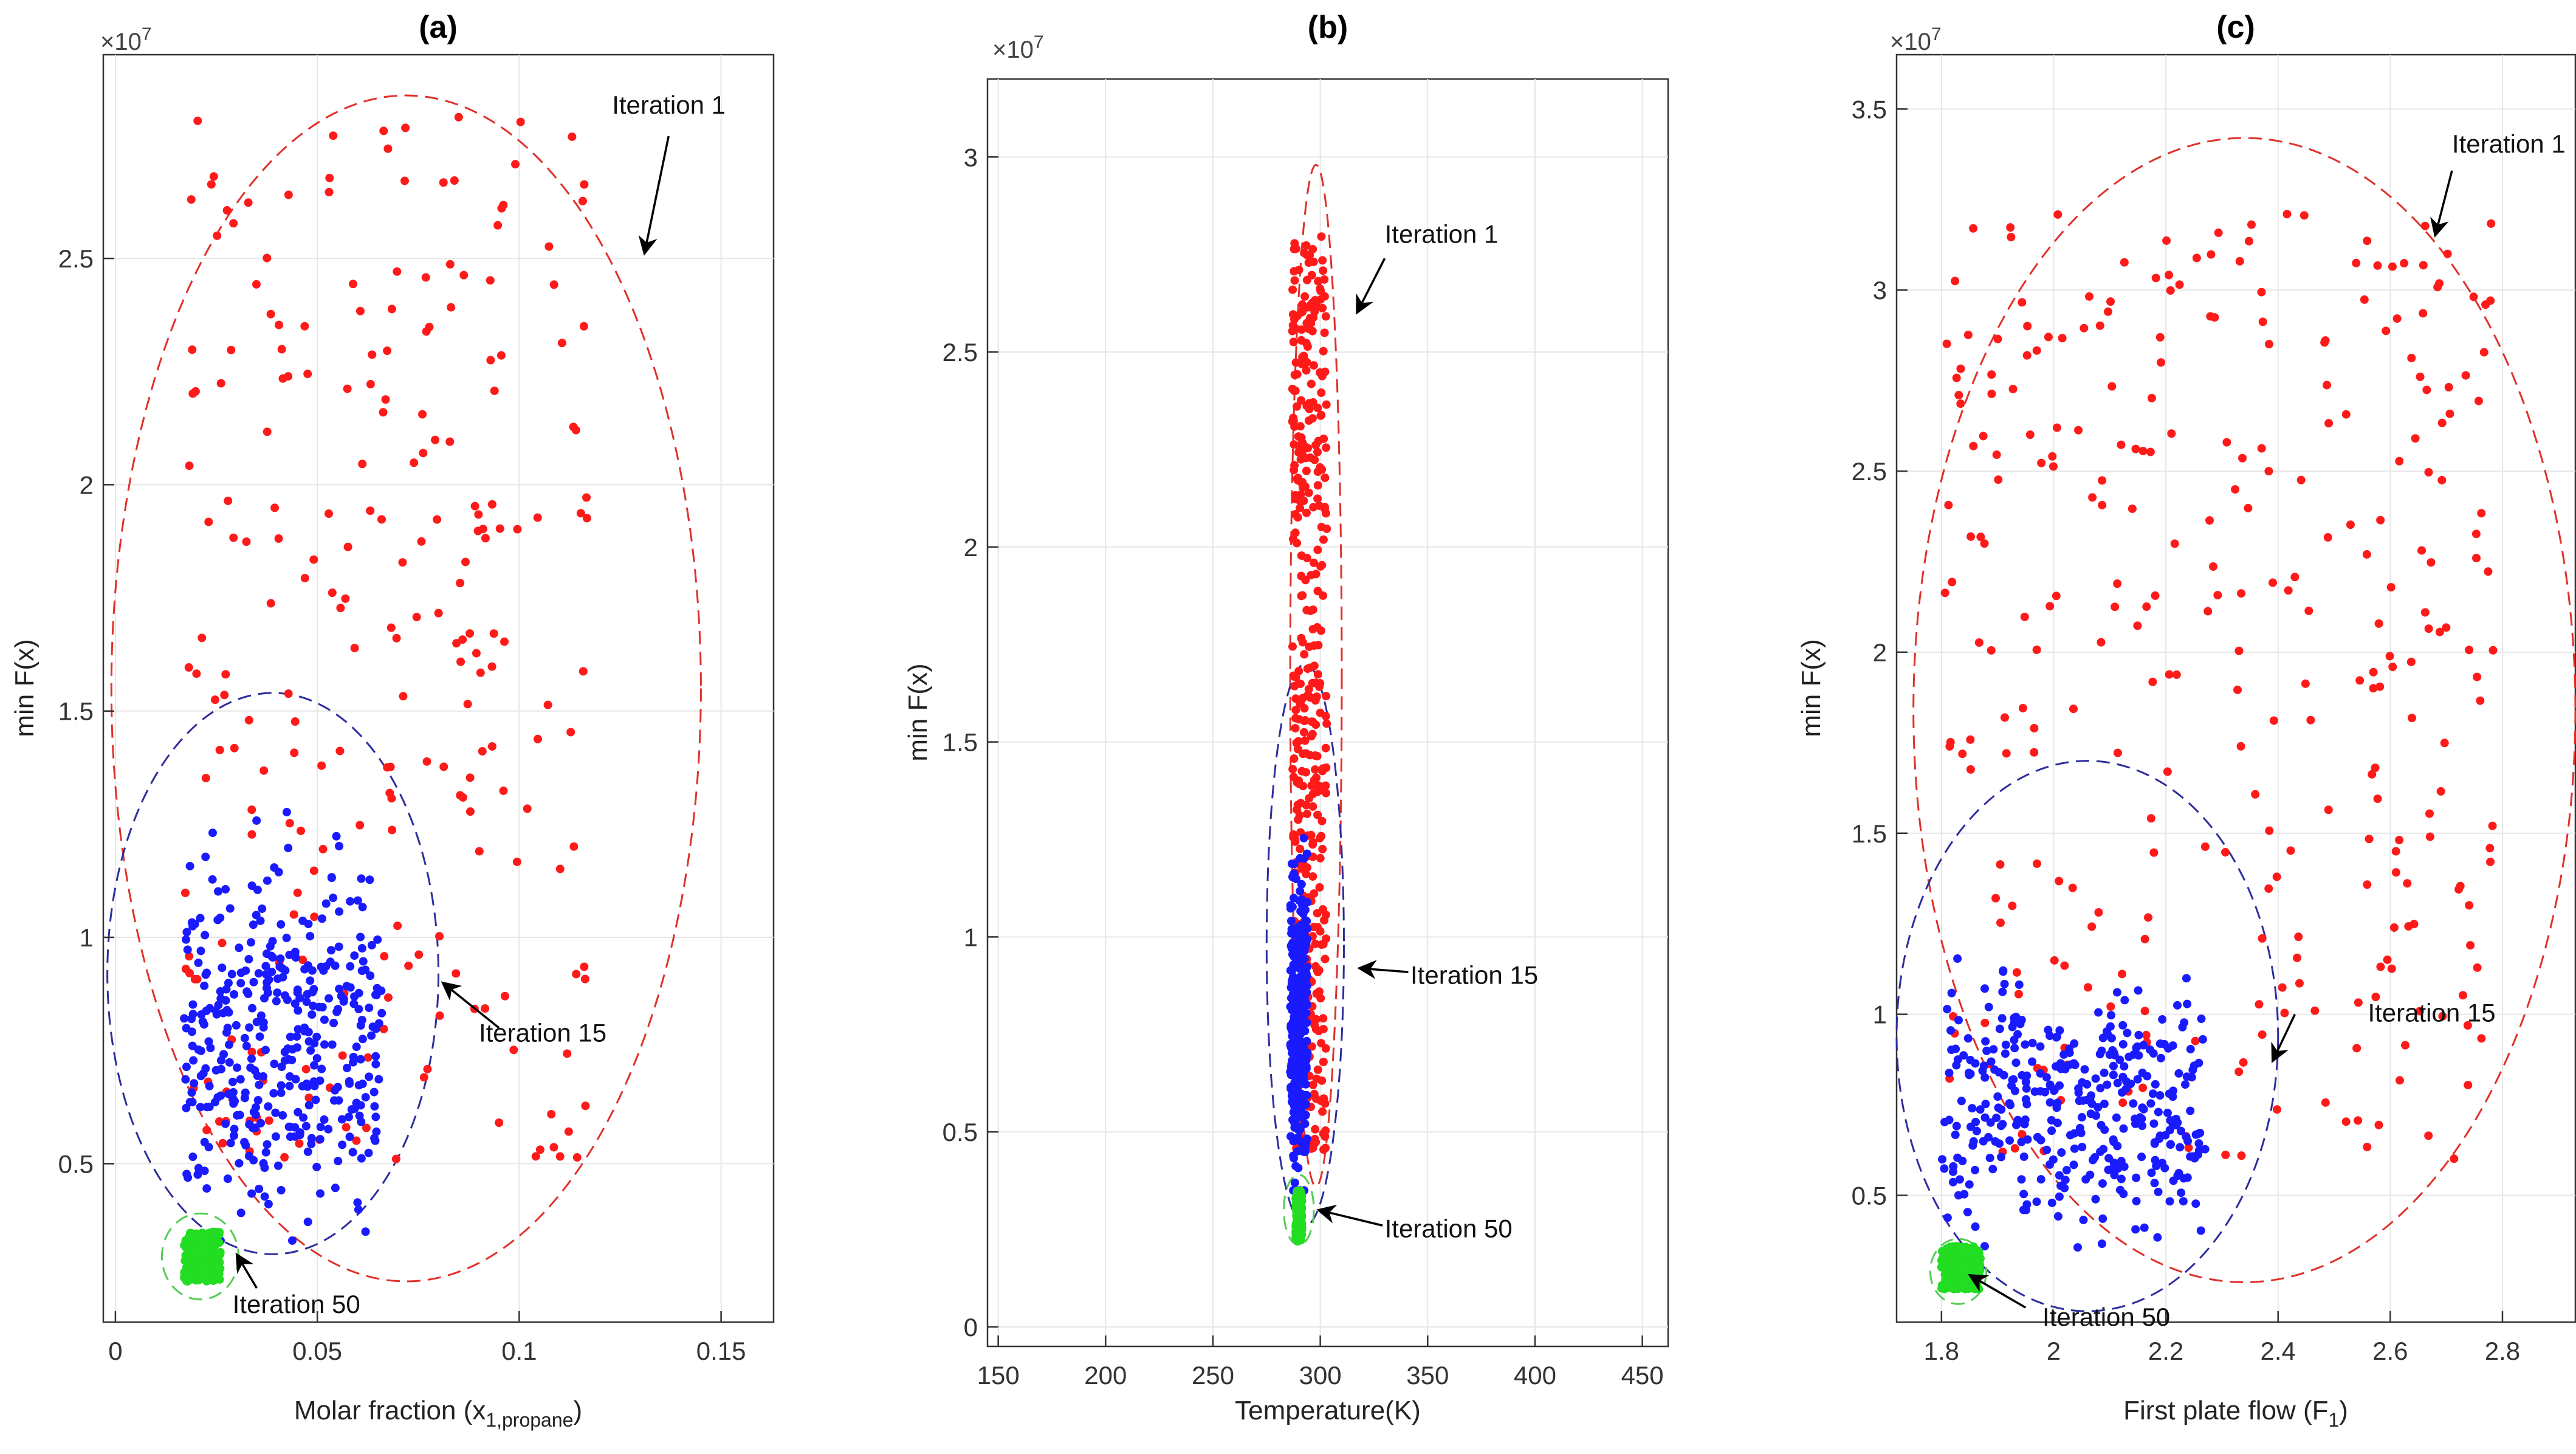  I want to click on annotation-arrow, so click(1997, 1291).